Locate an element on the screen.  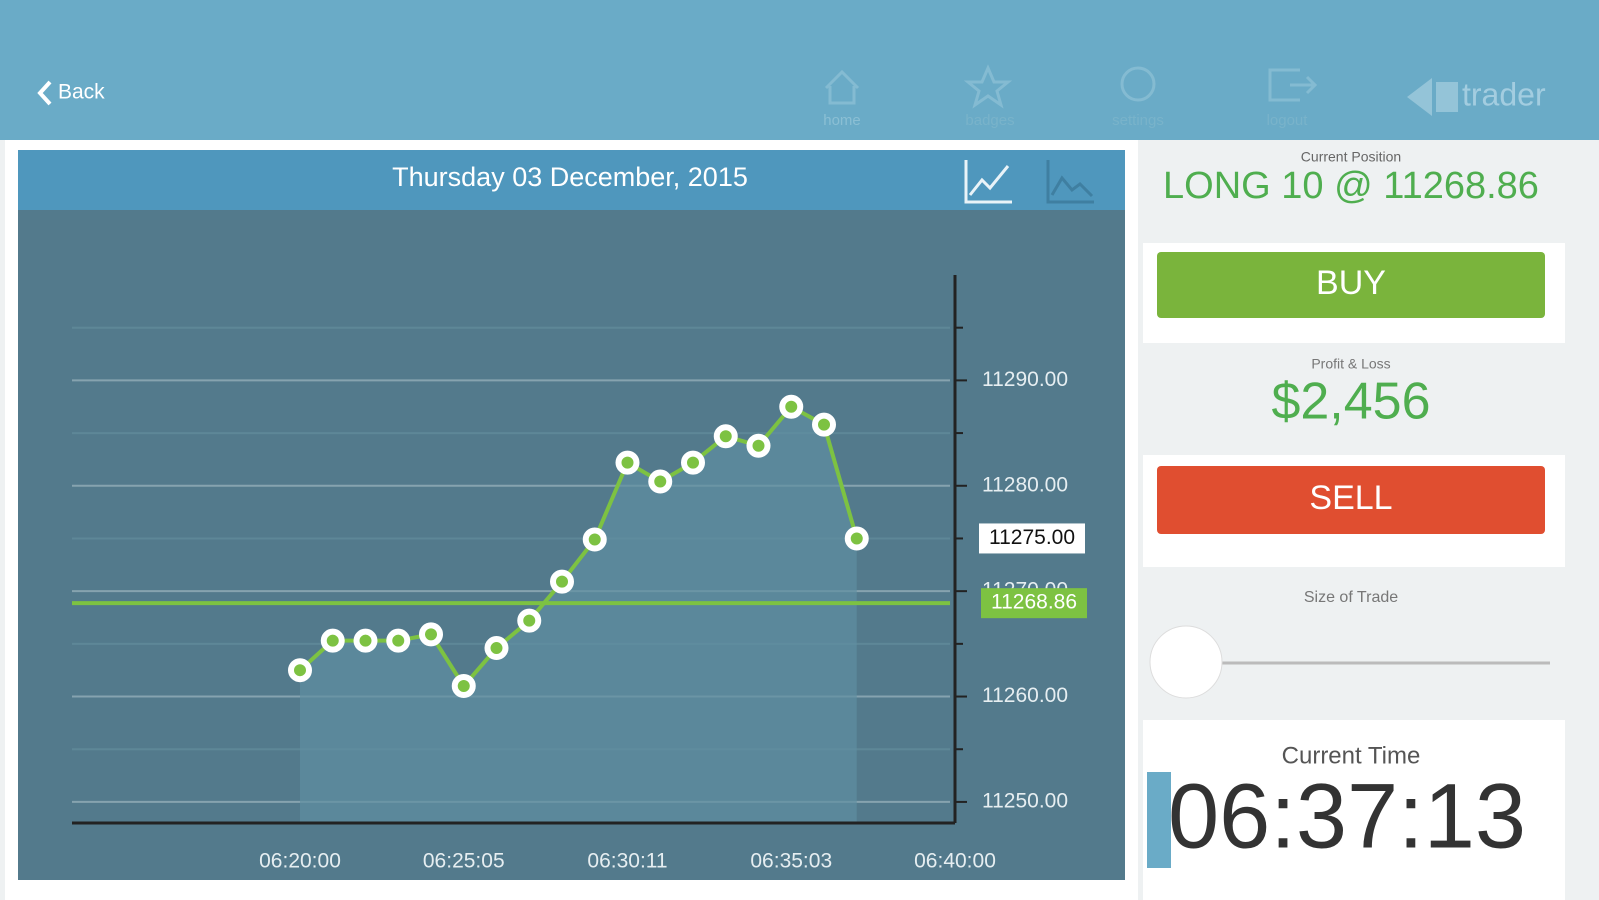
nav-label: logout is located at coordinates (1288, 120).